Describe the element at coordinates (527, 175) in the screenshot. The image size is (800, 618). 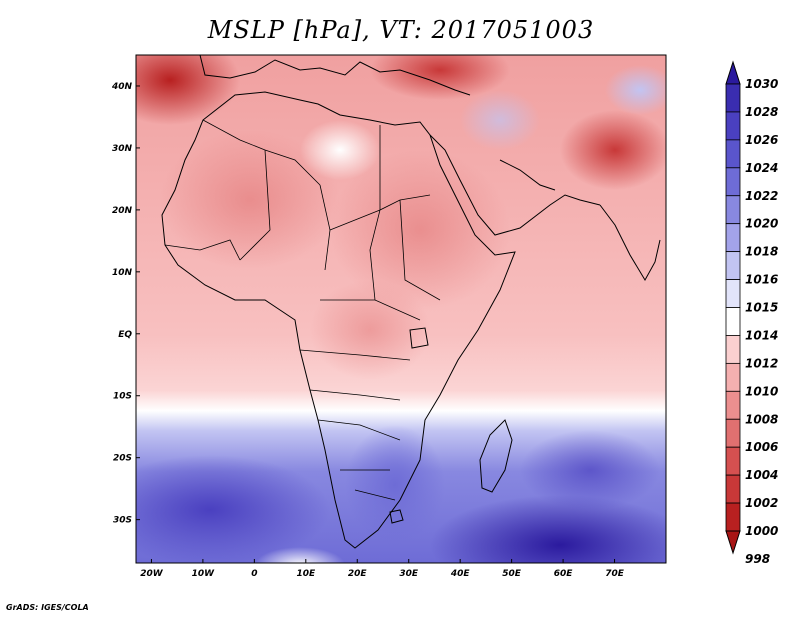
I see `persian-gulf` at that location.